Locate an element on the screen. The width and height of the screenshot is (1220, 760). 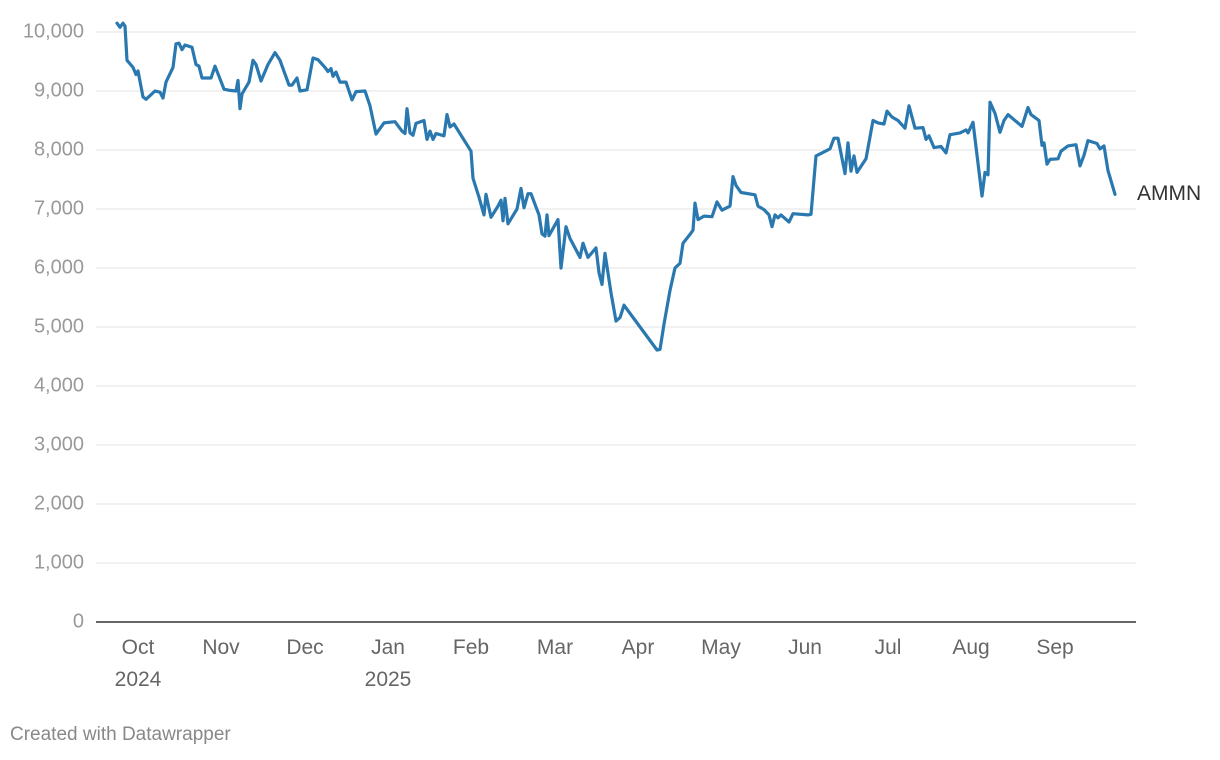
series-label: AMMN is located at coordinates (1169, 193).